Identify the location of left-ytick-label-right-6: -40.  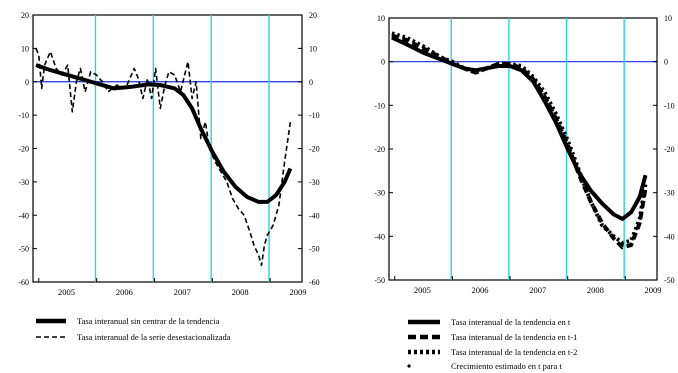
(314, 215).